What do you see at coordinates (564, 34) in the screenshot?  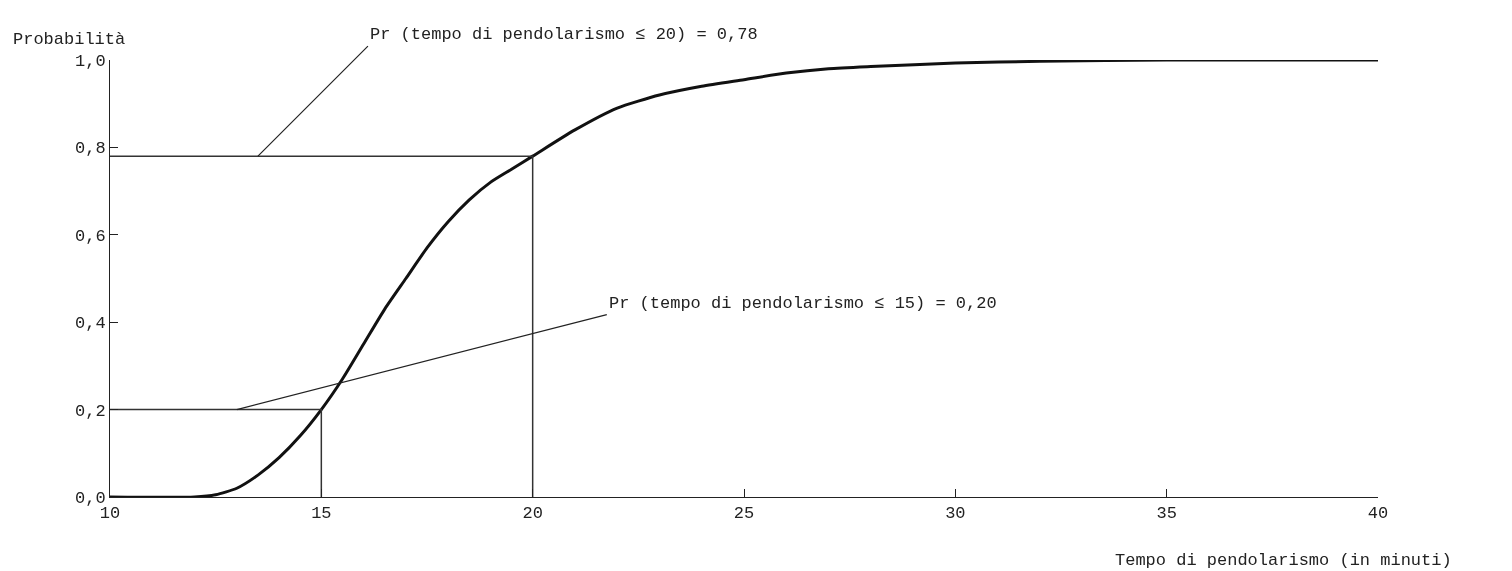 I see `annotation: Pr (tempo di pendolarismo ≤ 20) = 0,78` at bounding box center [564, 34].